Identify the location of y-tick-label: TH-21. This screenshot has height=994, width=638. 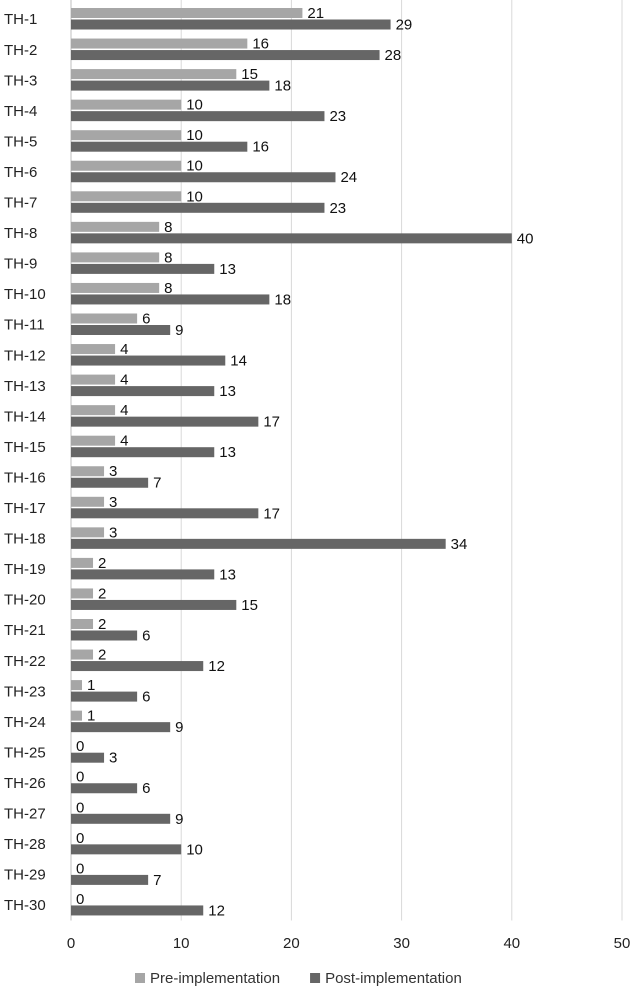
(25, 630).